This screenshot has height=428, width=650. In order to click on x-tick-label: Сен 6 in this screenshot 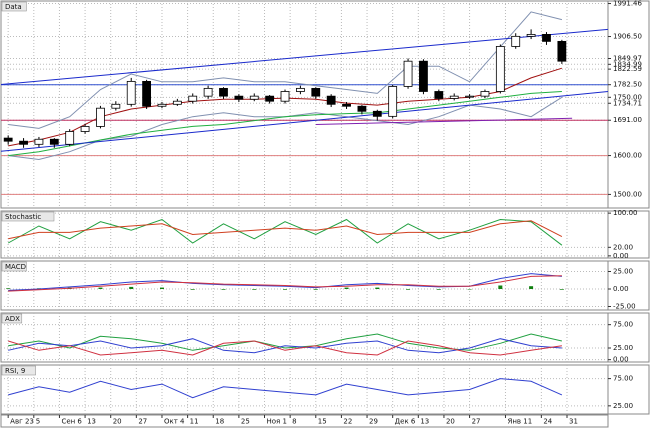, I will do `click(71, 422)`.